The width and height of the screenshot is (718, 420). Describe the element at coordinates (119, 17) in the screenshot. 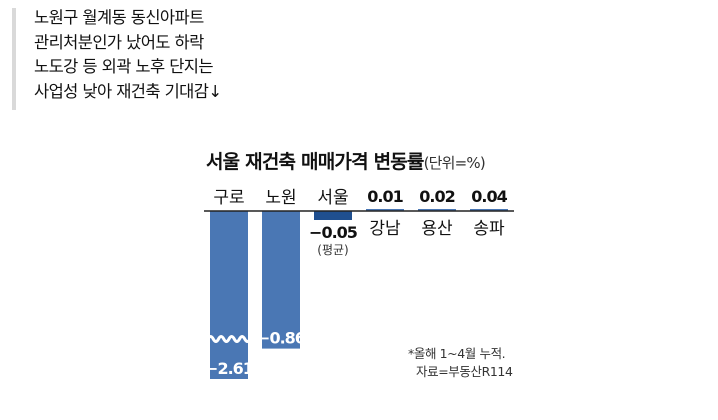

I see `headline-line: 노원구 월계동 동신아파트` at that location.